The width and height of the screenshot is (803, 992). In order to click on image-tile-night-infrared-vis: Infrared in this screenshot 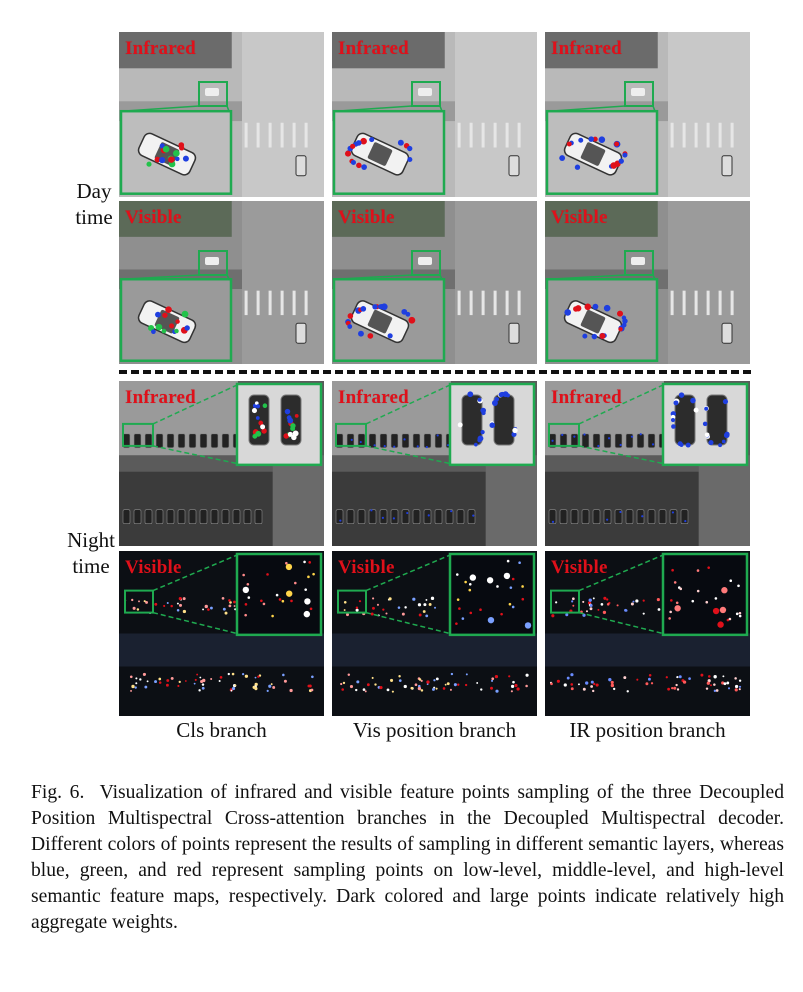, I will do `click(434, 463)`.